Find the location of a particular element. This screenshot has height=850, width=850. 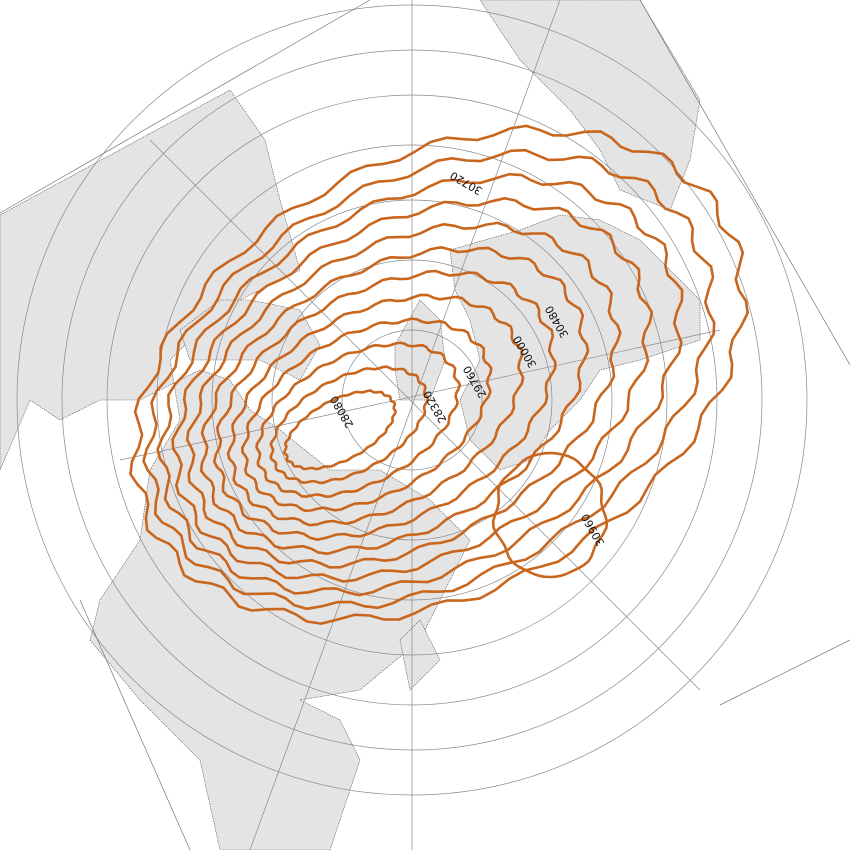

contour-label: 30960 is located at coordinates (593, 529).